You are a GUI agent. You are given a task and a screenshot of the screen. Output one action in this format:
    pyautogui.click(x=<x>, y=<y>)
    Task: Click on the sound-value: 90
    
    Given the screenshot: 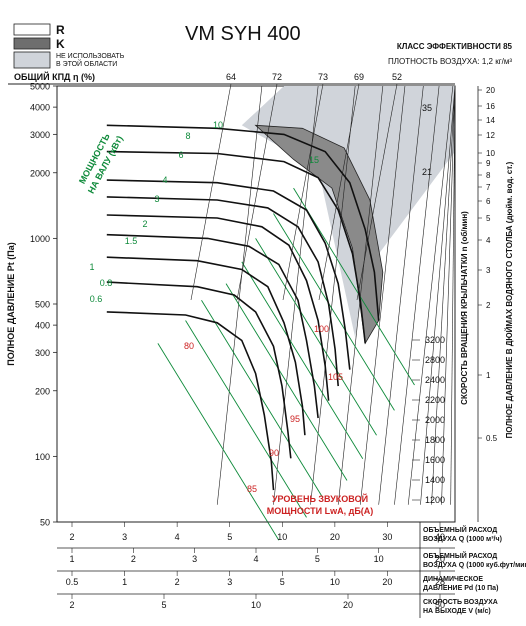 What is the action you would take?
    pyautogui.click(x=274, y=453)
    